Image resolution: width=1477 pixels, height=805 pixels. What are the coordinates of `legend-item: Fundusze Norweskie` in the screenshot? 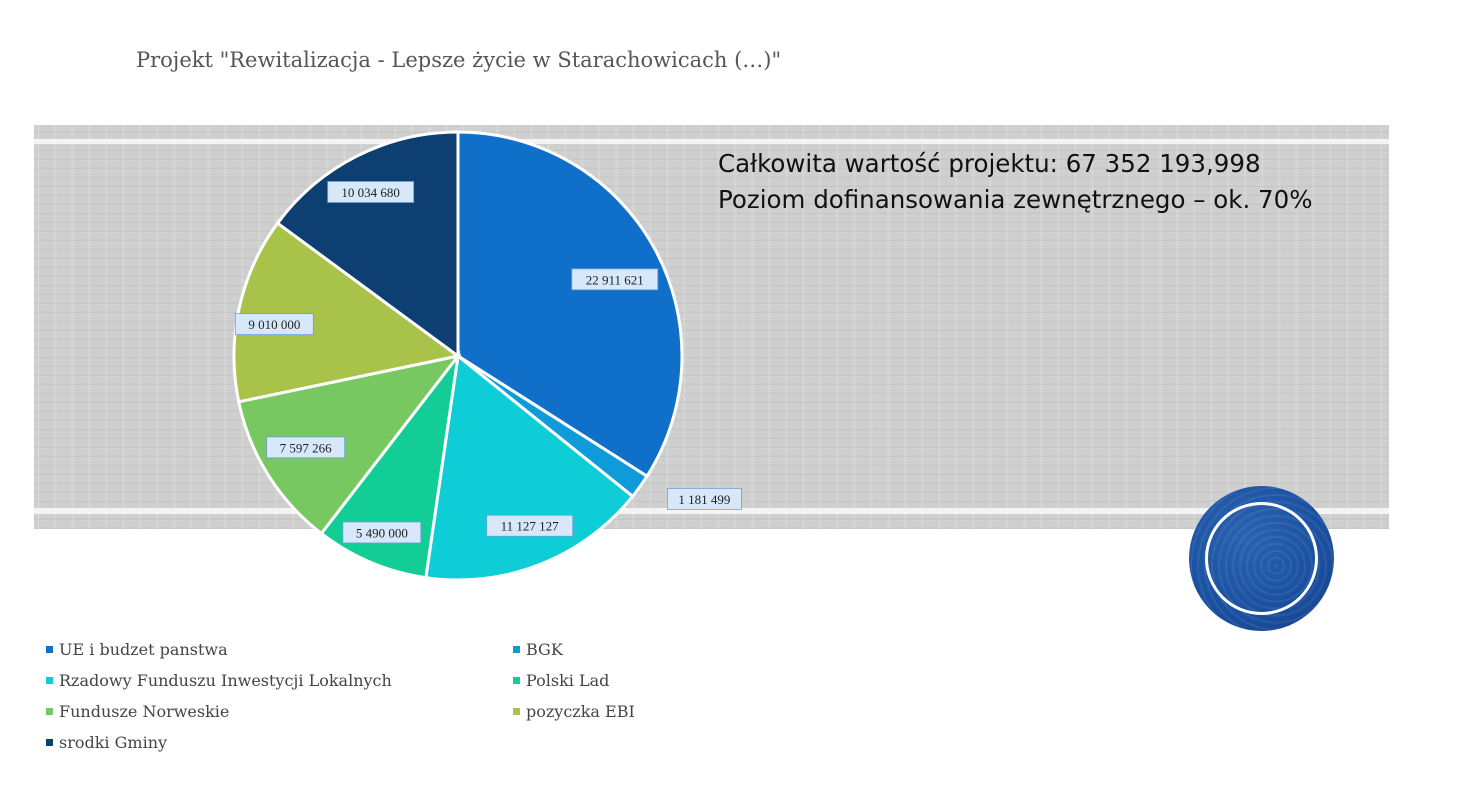 It's located at (137, 711).